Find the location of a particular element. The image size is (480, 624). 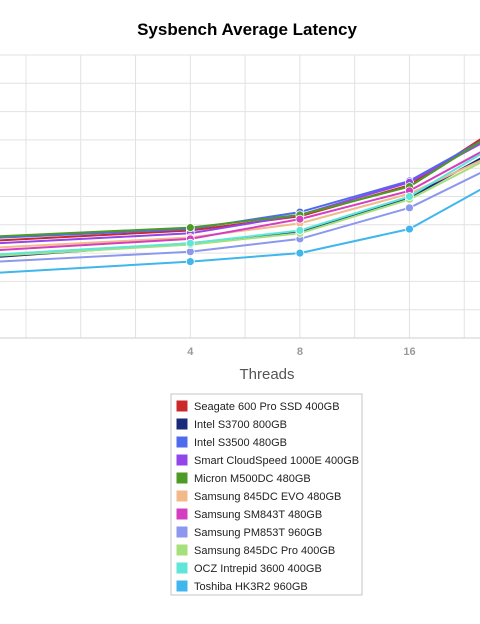

legend-label: Toshiba HK3R2 960GB is located at coordinates (251, 587).